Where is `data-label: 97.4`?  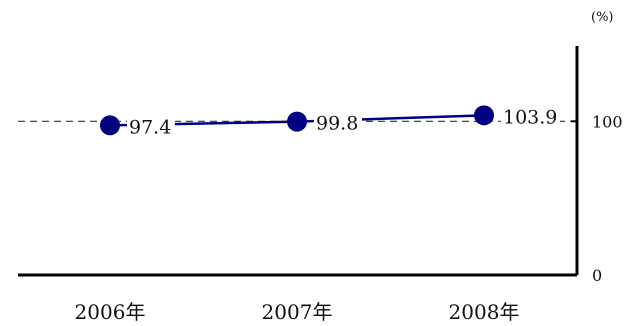
data-label: 97.4 is located at coordinates (150, 127).